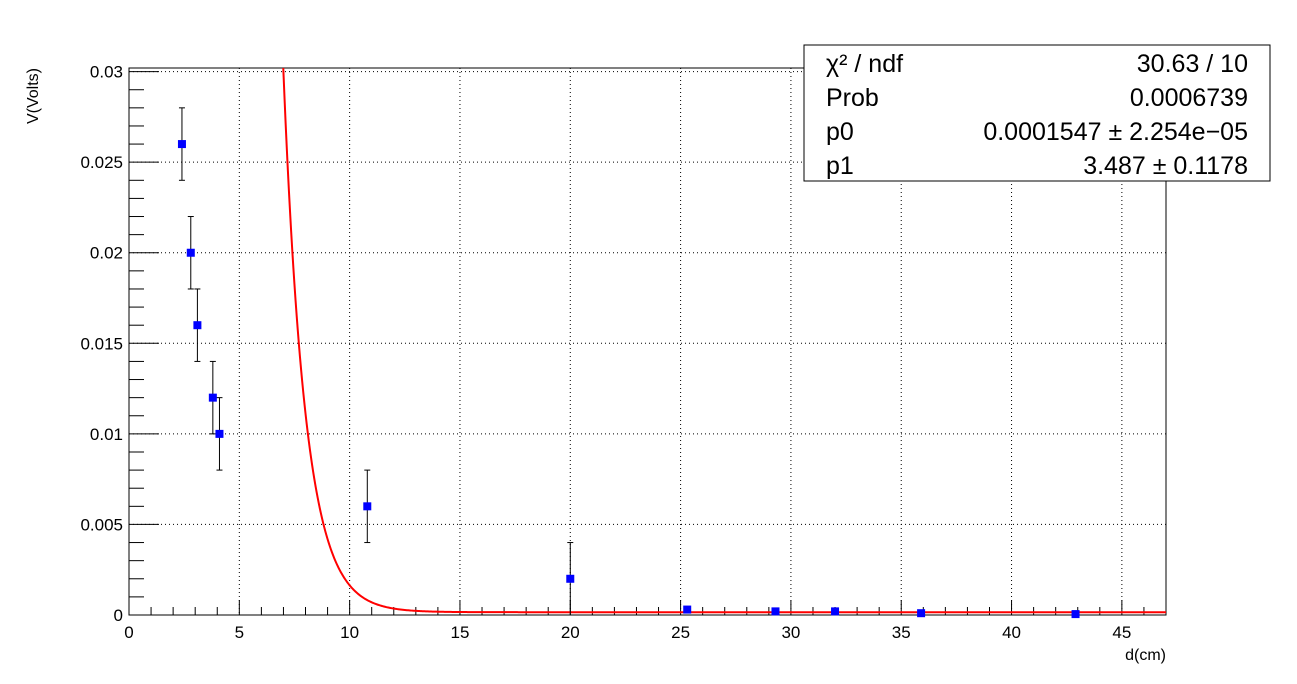 This screenshot has width=1297, height=684. Describe the element at coordinates (101, 524) in the screenshot. I see `y-tick-label: 0.005` at that location.